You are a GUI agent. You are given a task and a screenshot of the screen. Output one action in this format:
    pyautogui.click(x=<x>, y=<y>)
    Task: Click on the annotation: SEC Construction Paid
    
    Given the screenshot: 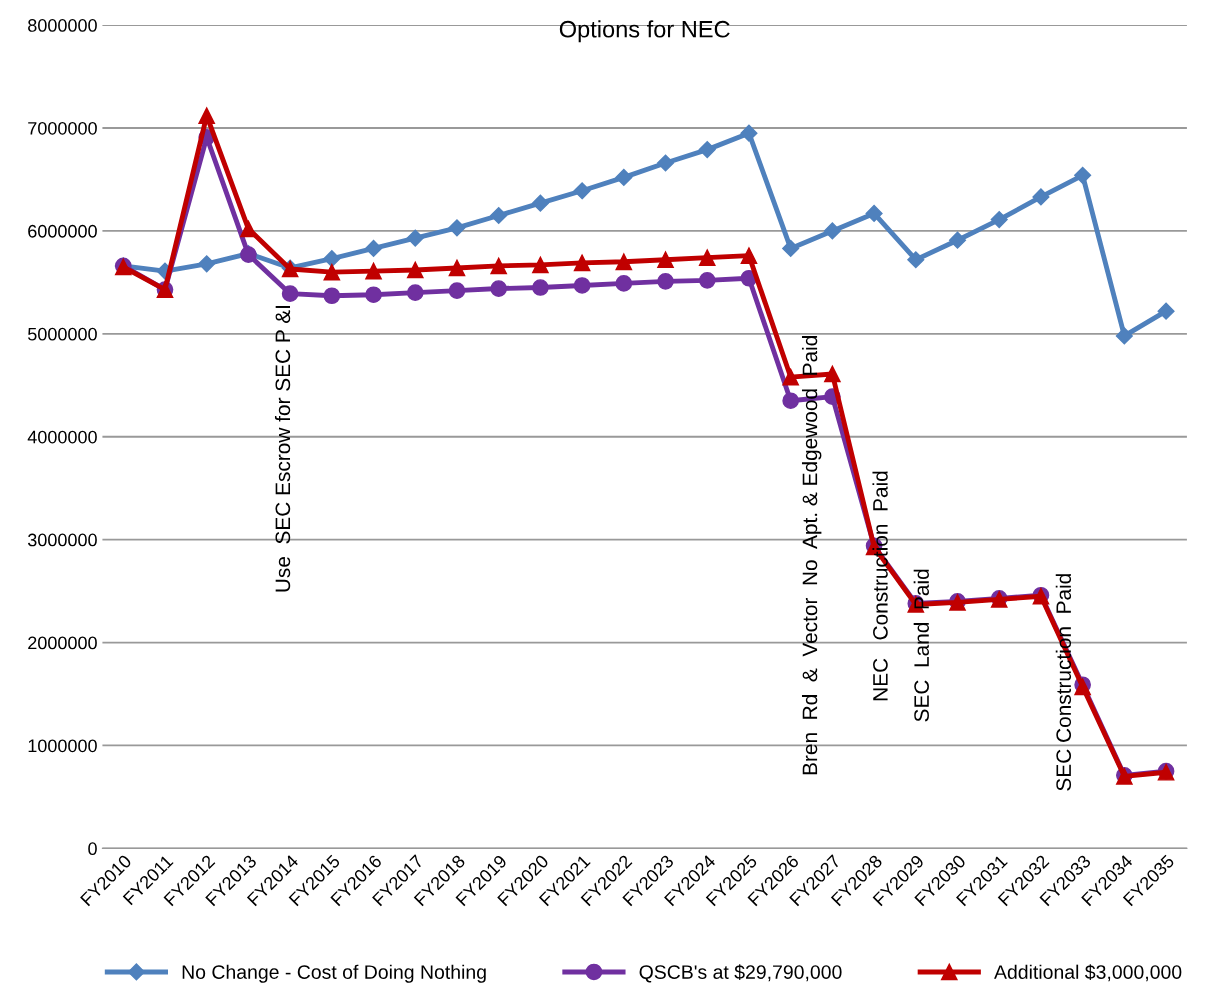 What is the action you would take?
    pyautogui.click(x=1063, y=682)
    